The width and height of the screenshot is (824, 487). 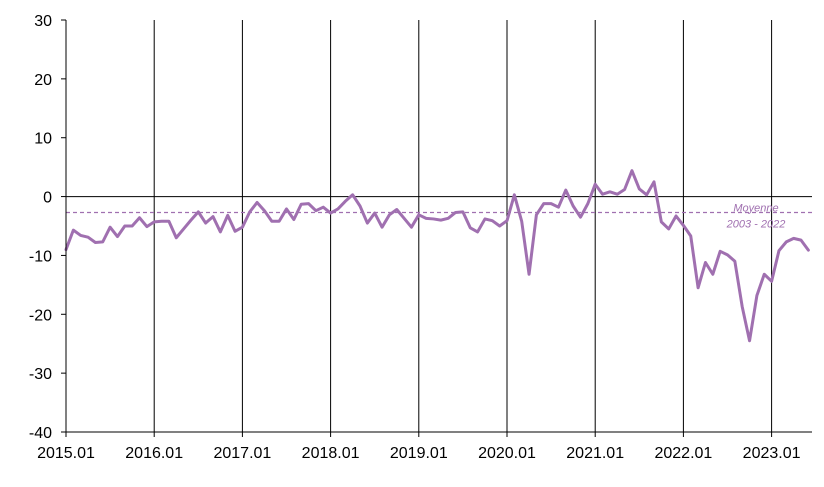 I want to click on x-tick-label: 2015.01, so click(x=66, y=453).